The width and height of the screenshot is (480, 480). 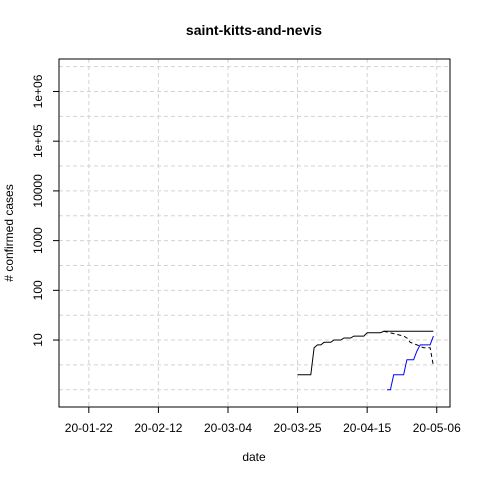 I want to click on y-tick-label: 1e+06, so click(x=38, y=91).